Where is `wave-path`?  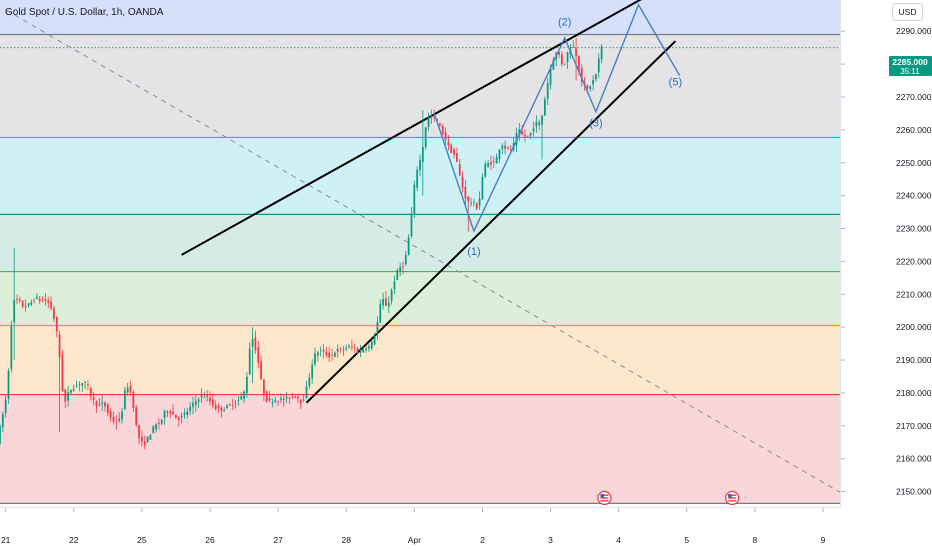 wave-path is located at coordinates (557, 118).